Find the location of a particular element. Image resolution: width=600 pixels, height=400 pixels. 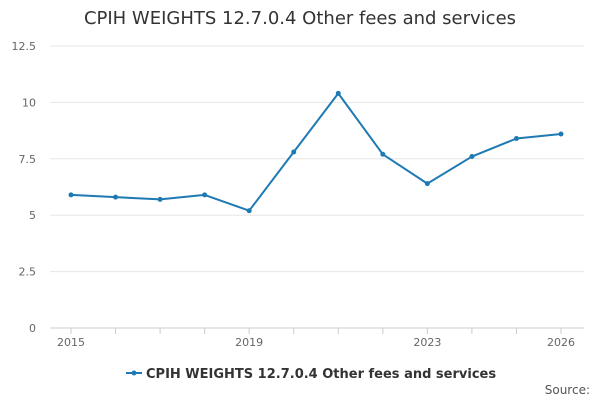

source-label: Source: is located at coordinates (567, 390).